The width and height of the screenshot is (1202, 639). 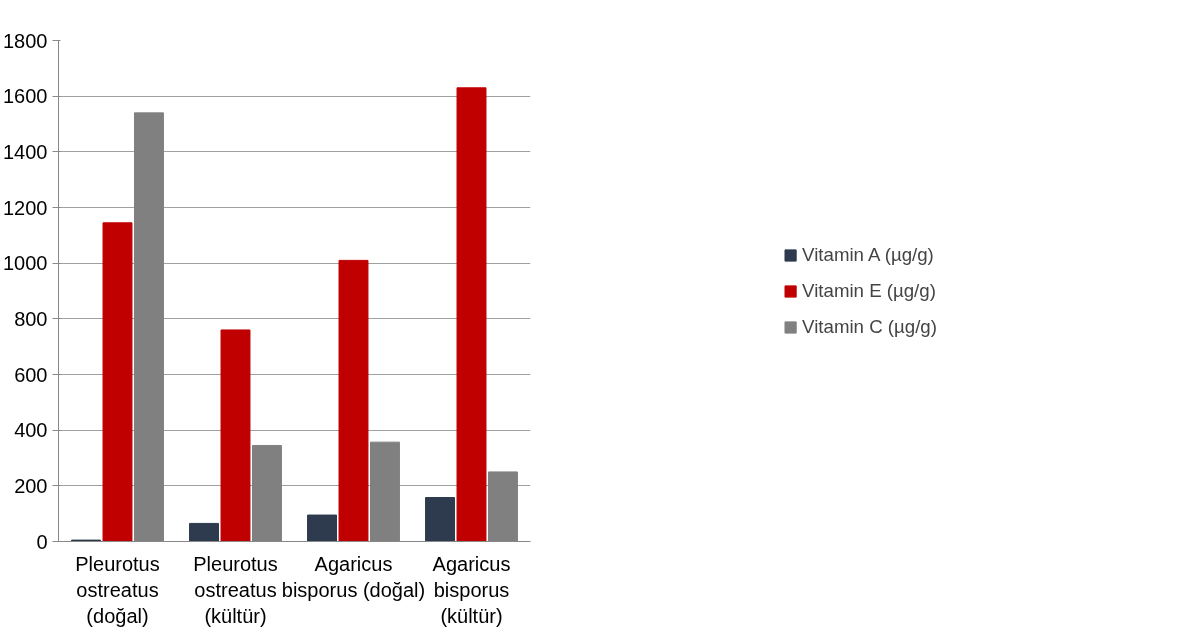 I want to click on x-tick-label: Pleurotus ostreatus (kültür), so click(x=235, y=590).